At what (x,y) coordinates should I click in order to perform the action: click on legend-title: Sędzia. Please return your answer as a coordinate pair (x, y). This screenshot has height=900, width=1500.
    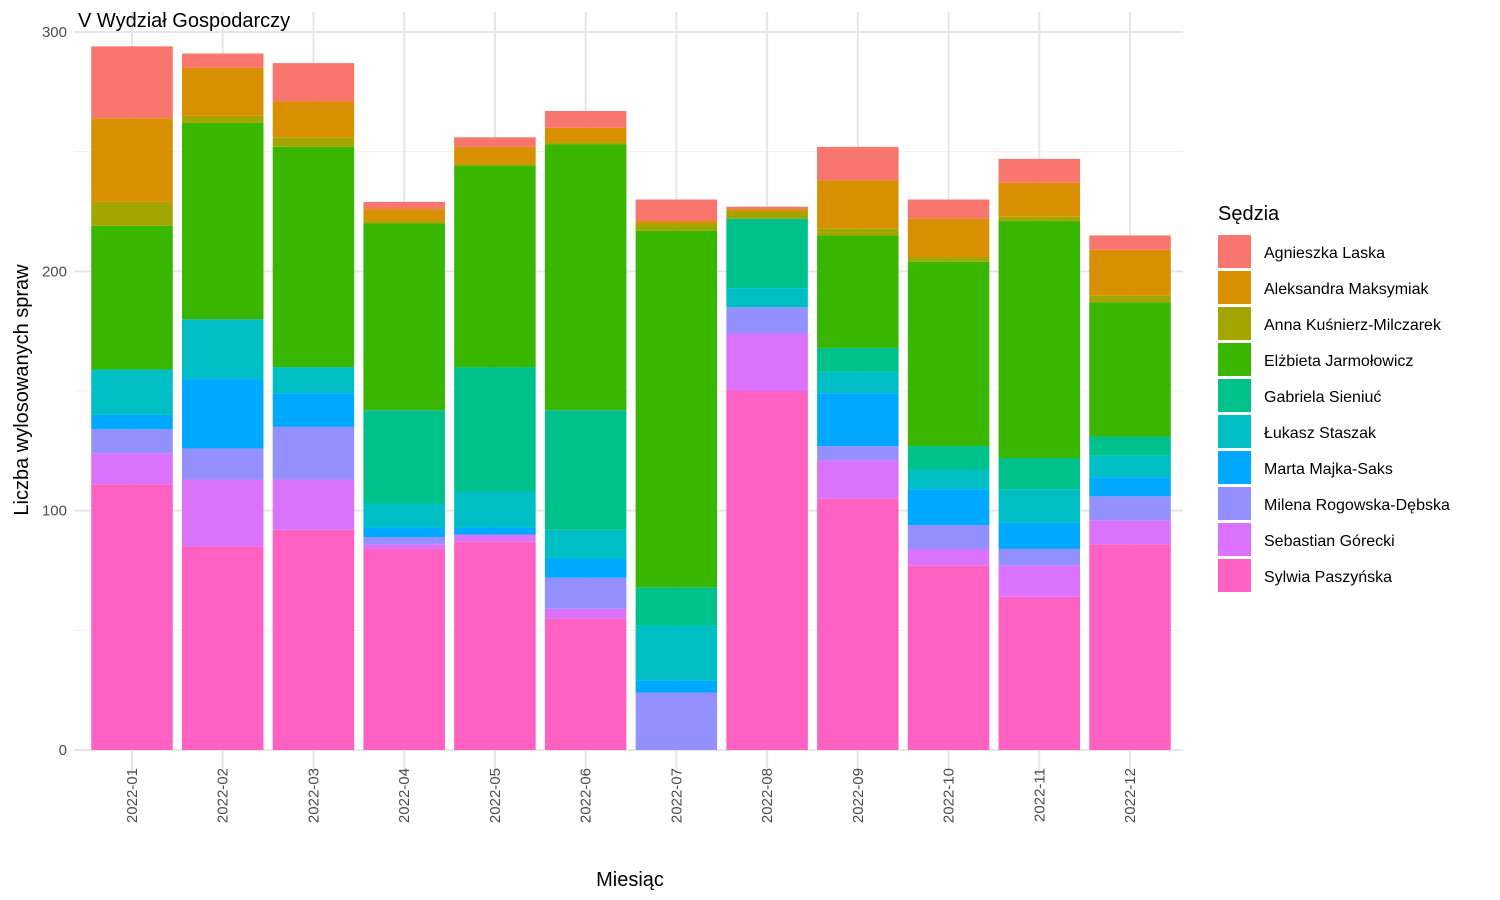
    Looking at the image, I should click on (1249, 214).